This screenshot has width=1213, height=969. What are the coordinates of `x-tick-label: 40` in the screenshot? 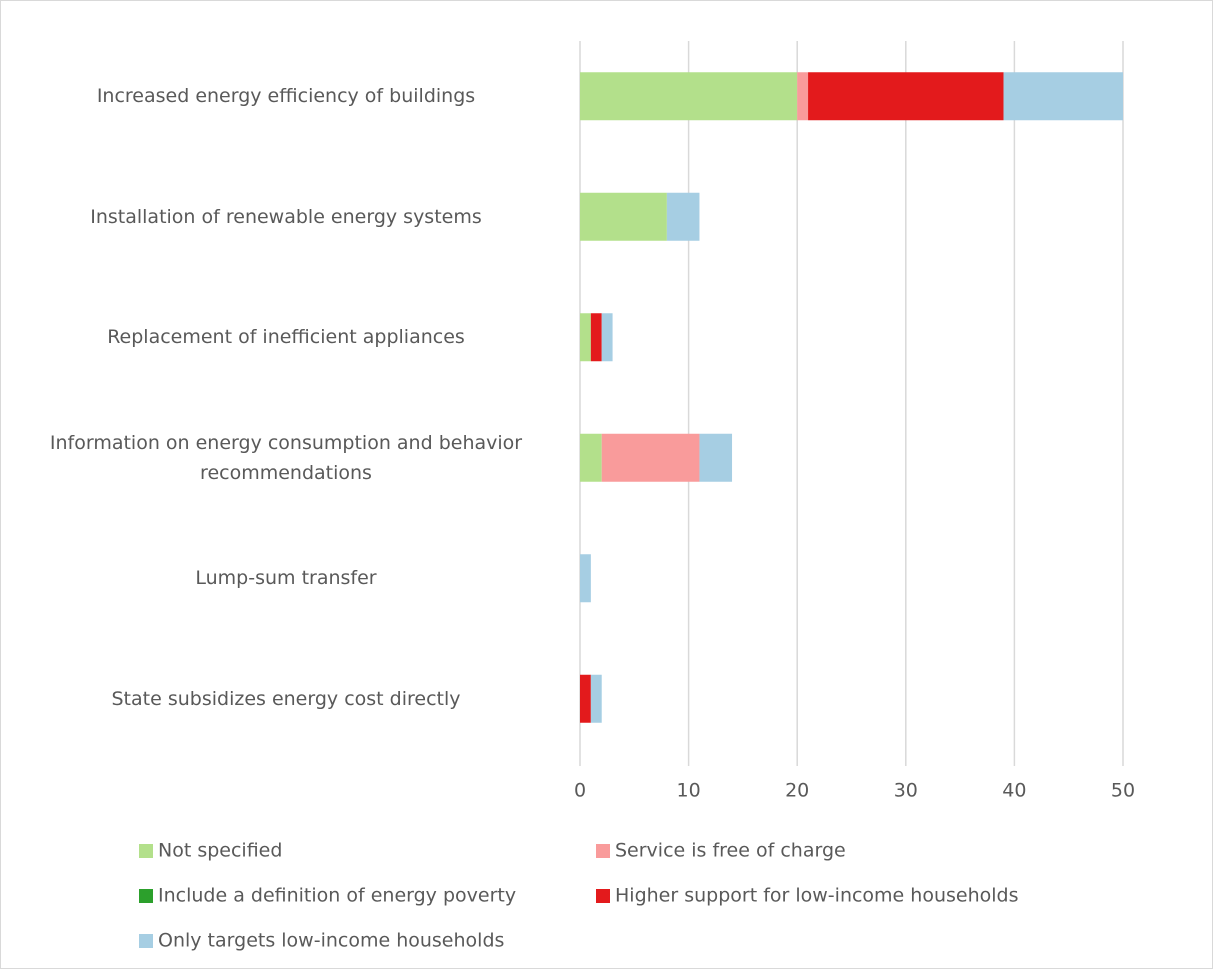 It's located at (1014, 791).